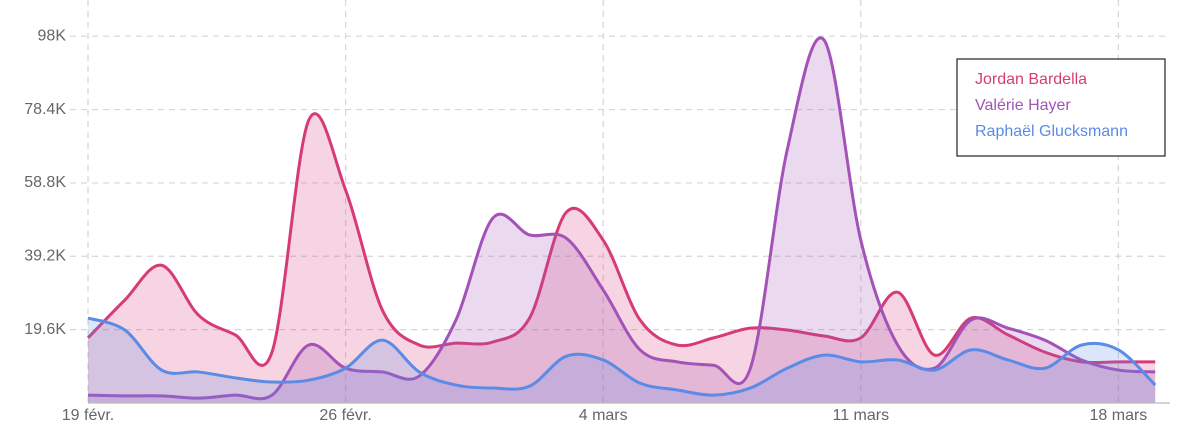 This screenshot has height=429, width=1196. I want to click on y-tick-label: 78.4K, so click(45, 109).